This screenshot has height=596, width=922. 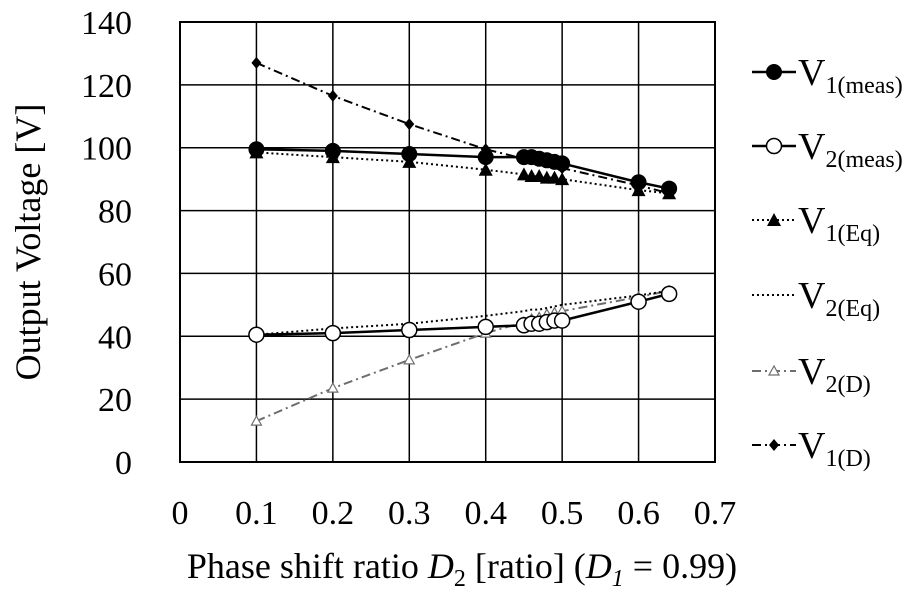 I want to click on x-tick-label: 0.7, so click(x=715, y=513).